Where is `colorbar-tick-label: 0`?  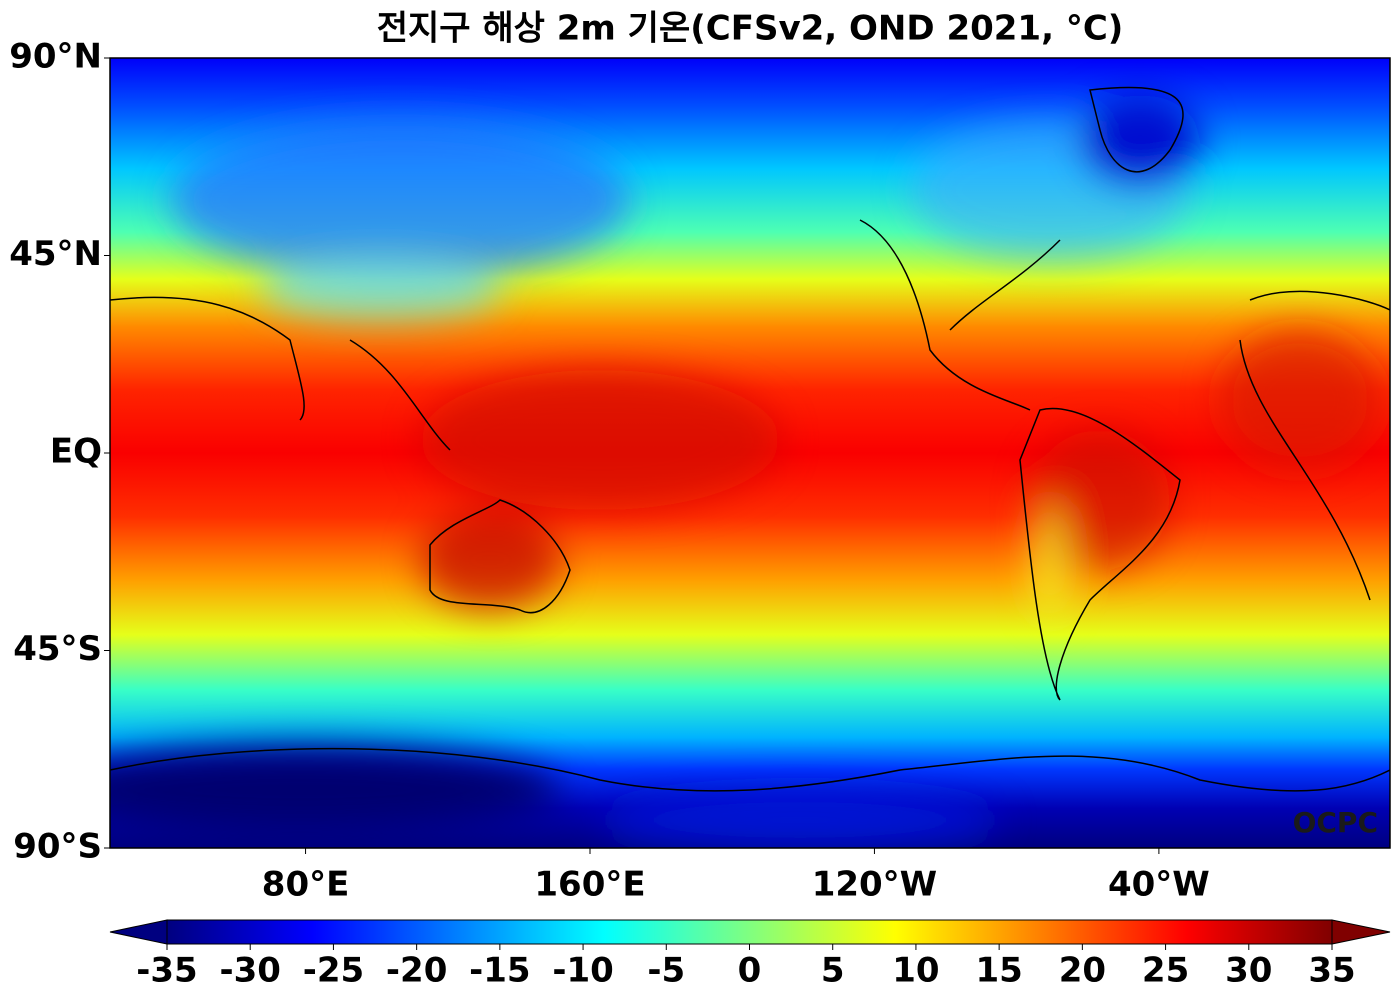 colorbar-tick-label: 0 is located at coordinates (750, 971).